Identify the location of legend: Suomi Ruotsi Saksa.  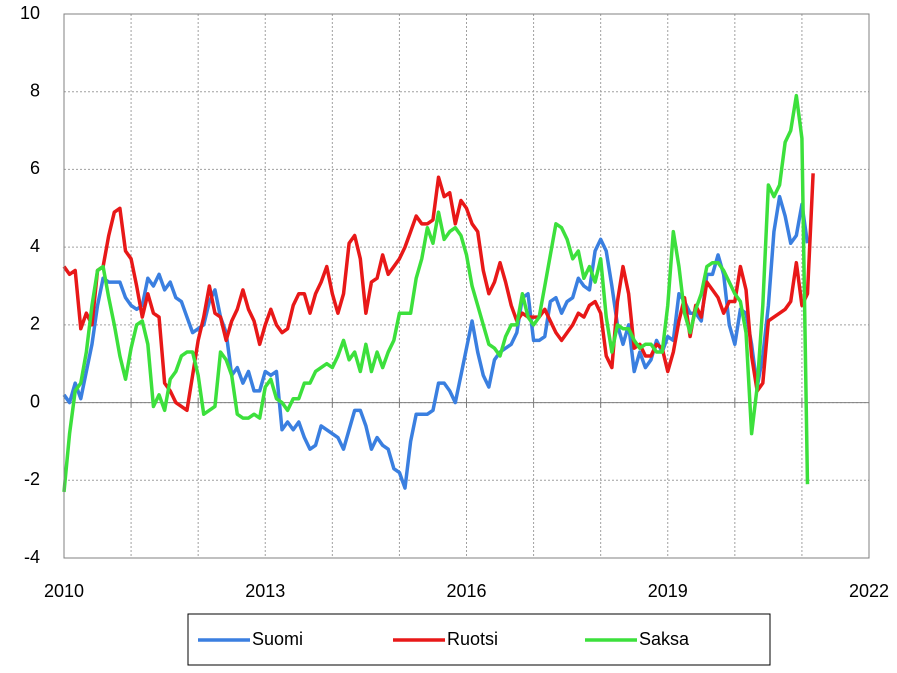
(479, 639).